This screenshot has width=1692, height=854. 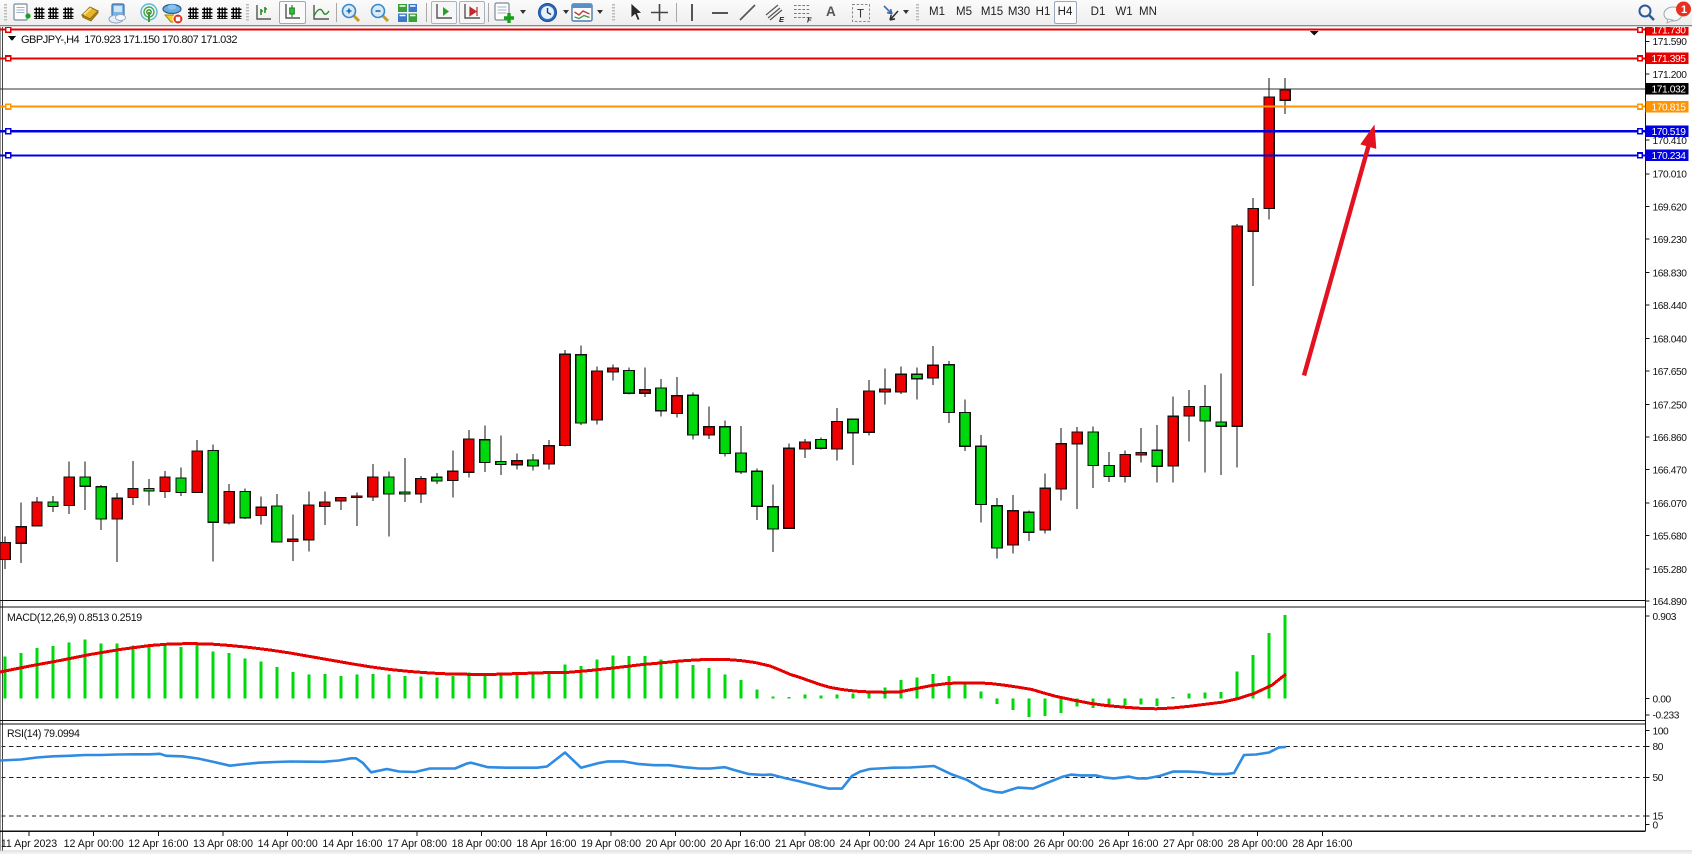 I want to click on svg-text: 15, so click(x=1658, y=817).